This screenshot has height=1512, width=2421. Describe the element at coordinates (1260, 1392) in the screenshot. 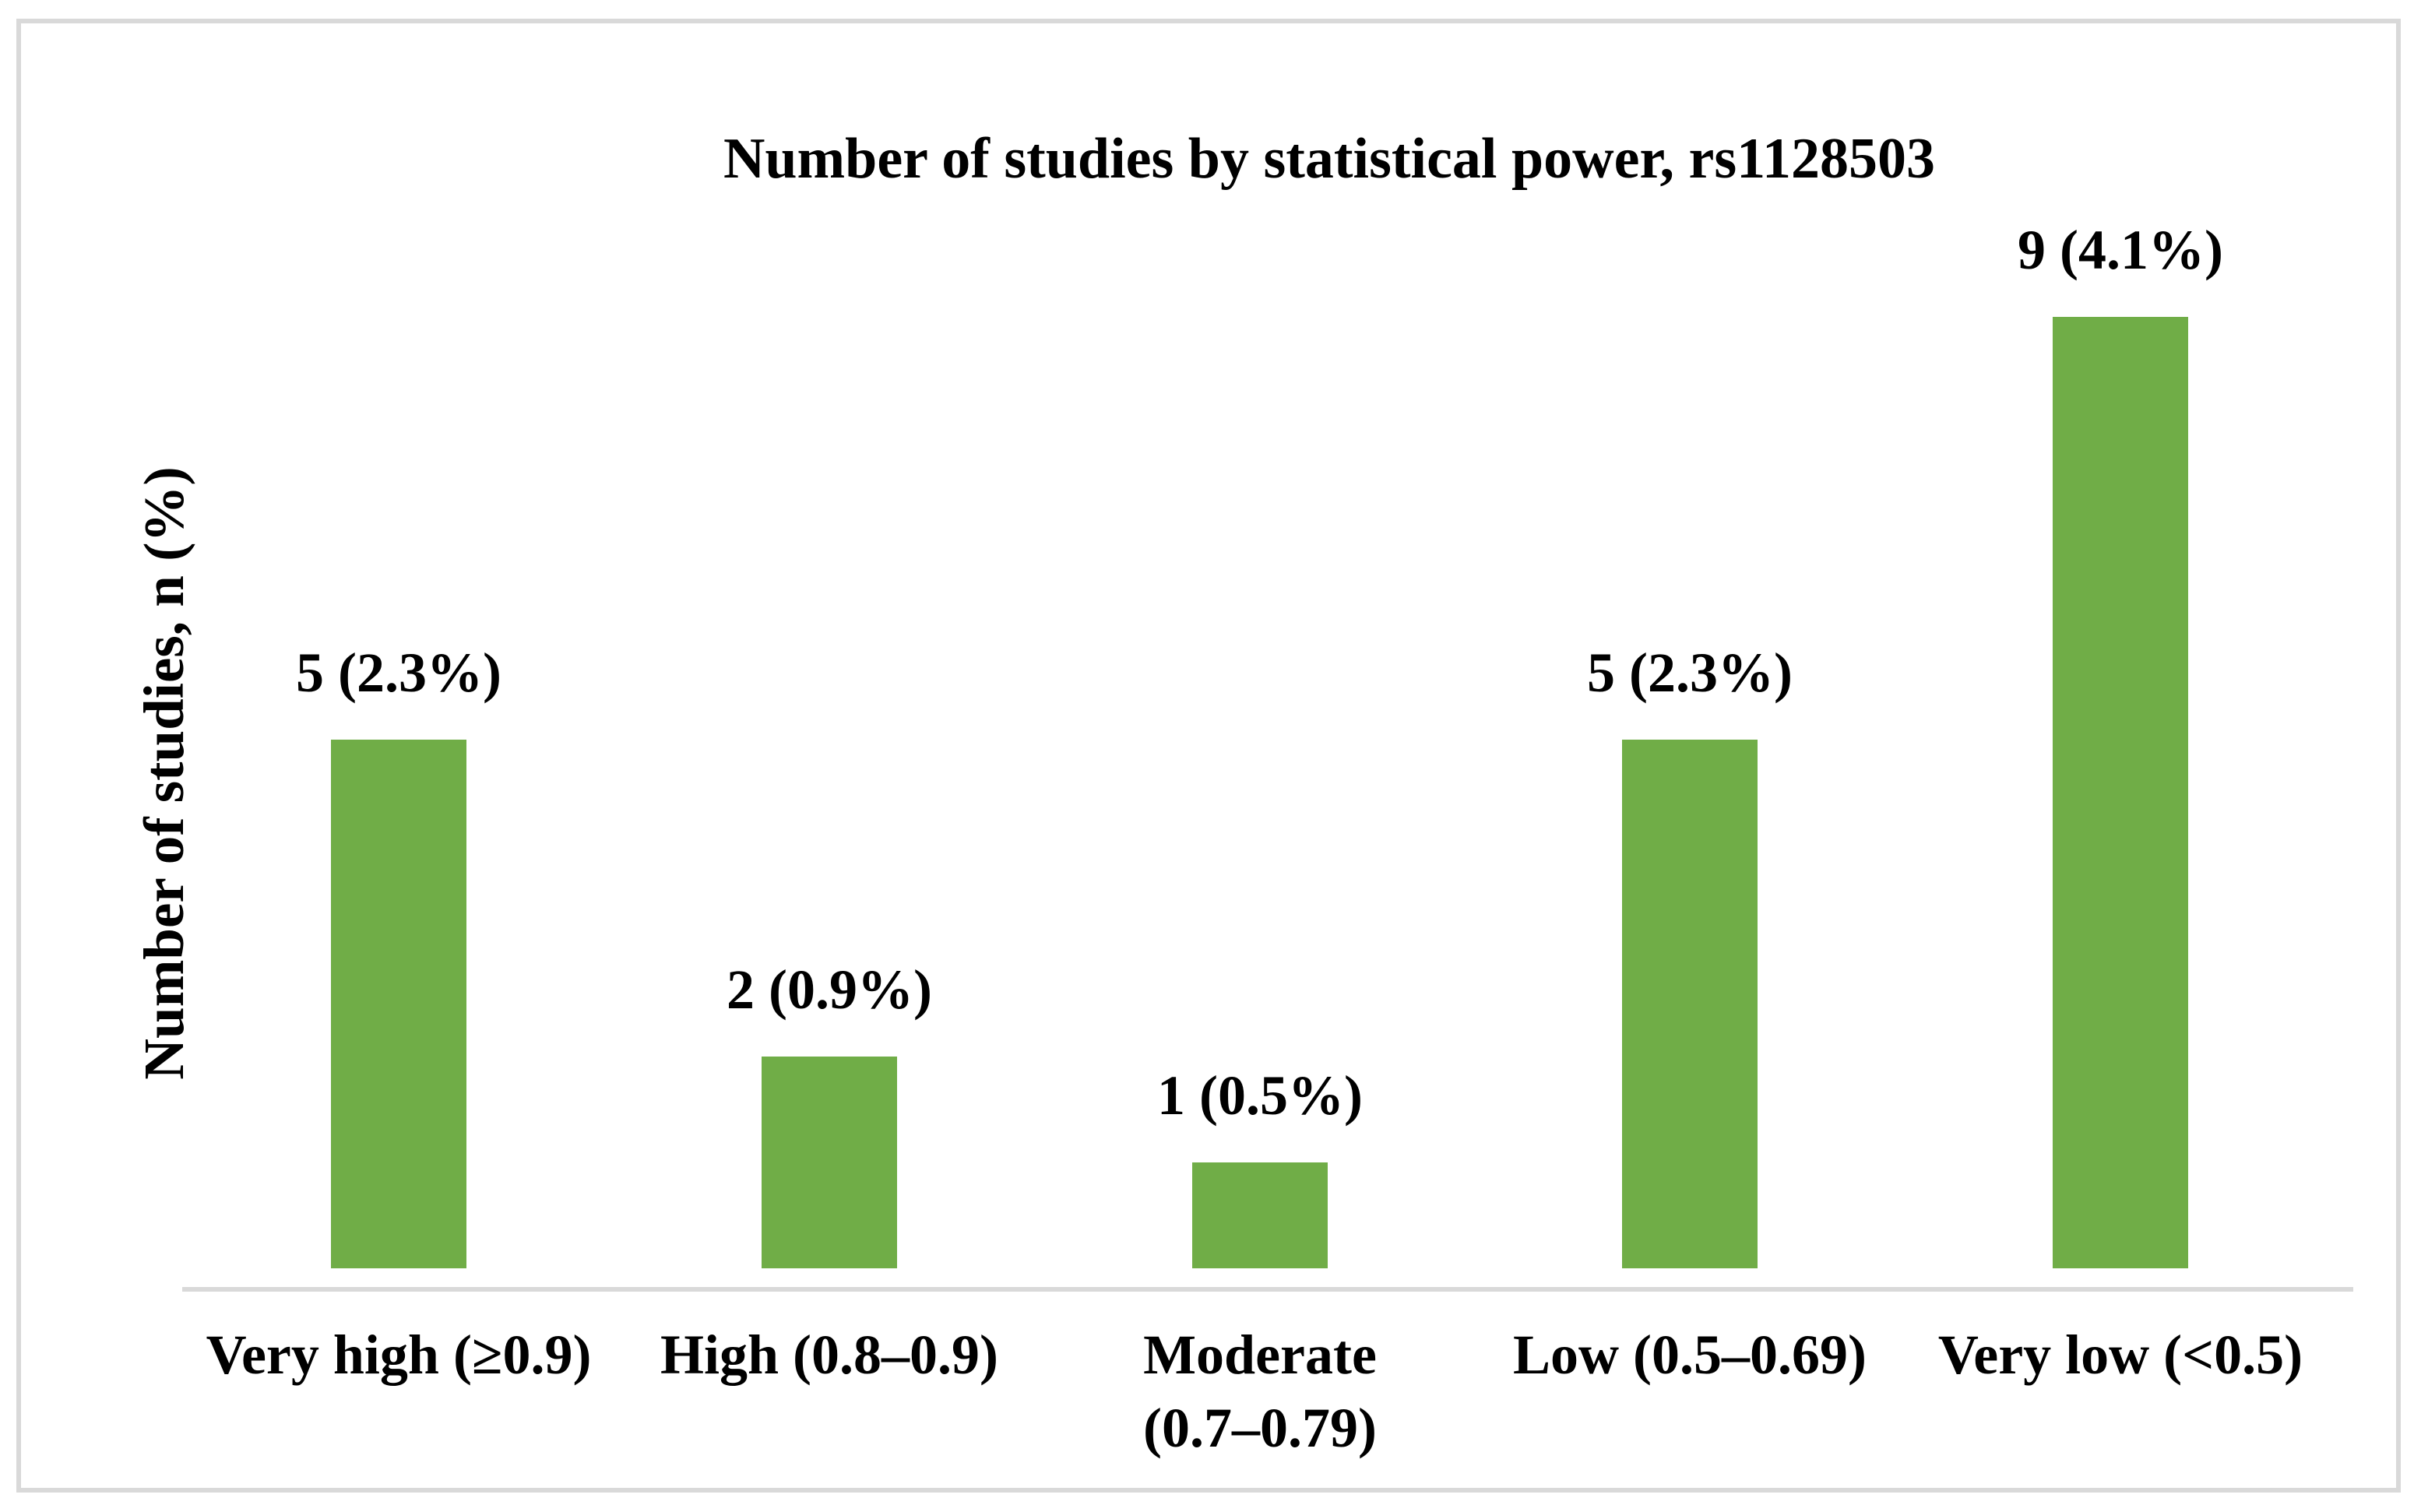

I see `x-axis-category-label: Moderate (0.7–0.79)` at that location.